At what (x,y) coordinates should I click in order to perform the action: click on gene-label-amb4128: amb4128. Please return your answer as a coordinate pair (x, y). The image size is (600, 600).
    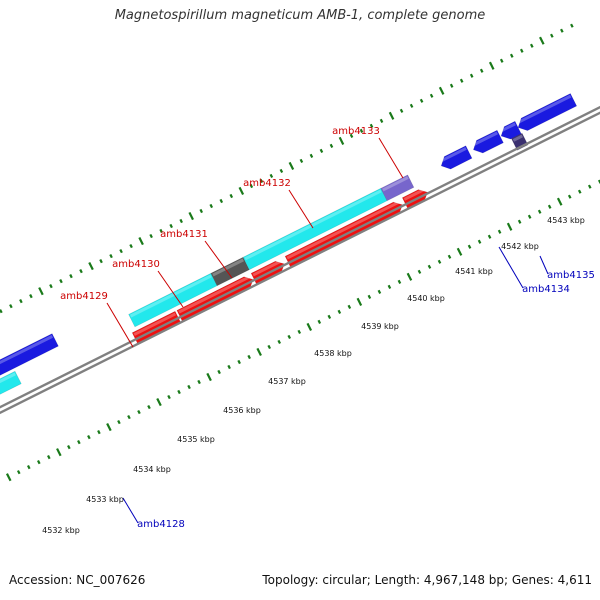
    Looking at the image, I should click on (161, 524).